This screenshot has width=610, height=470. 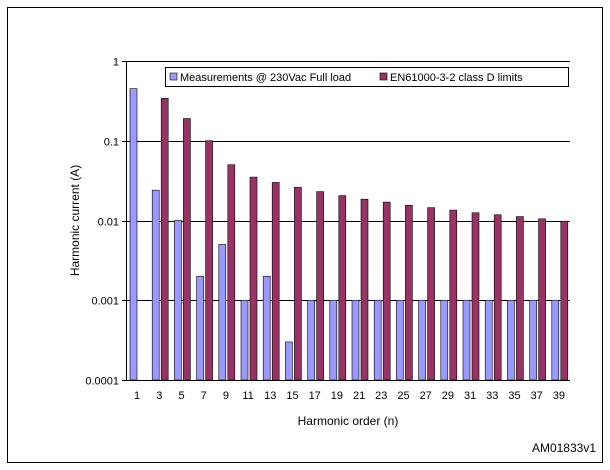 What do you see at coordinates (381, 396) in the screenshot?
I see `x-tick-label: 23` at bounding box center [381, 396].